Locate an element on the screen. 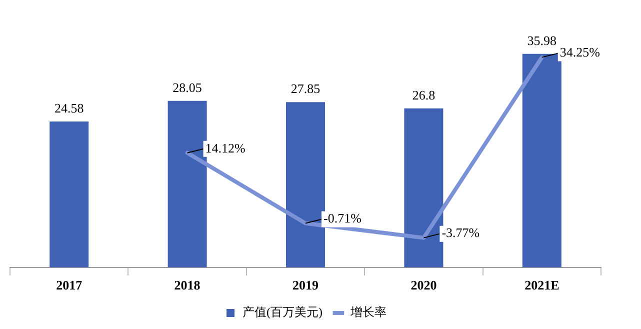 The image size is (641, 329). x-tick-label: 2020 is located at coordinates (423, 285).